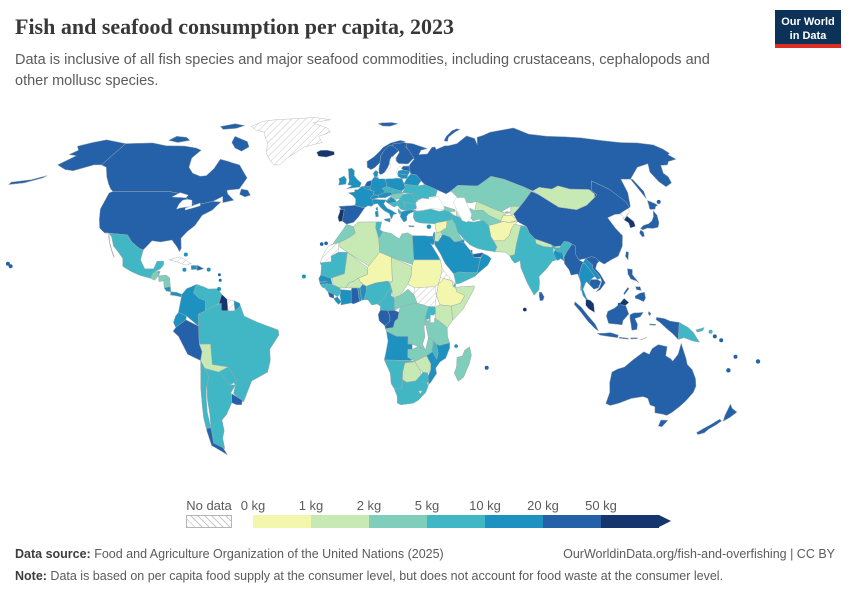 Image resolution: width=850 pixels, height=600 pixels. Describe the element at coordinates (411, 388) in the screenshot. I see `country-south-africa` at that location.